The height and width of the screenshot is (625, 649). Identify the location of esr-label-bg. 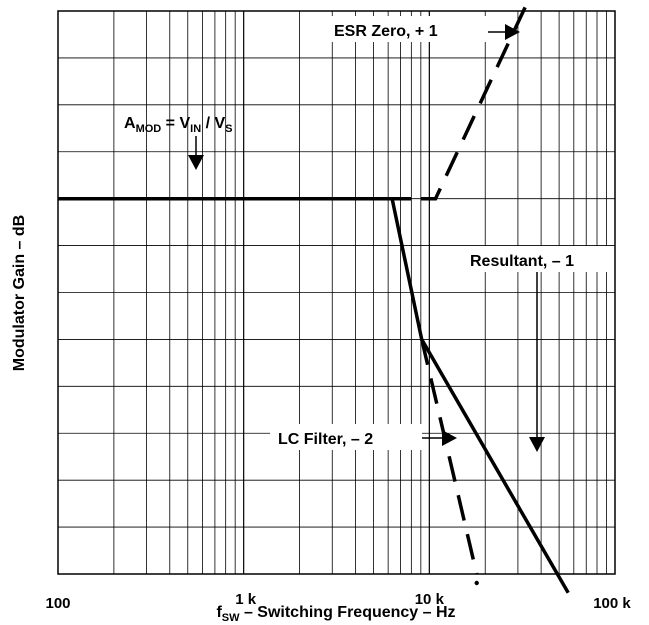
(407, 29).